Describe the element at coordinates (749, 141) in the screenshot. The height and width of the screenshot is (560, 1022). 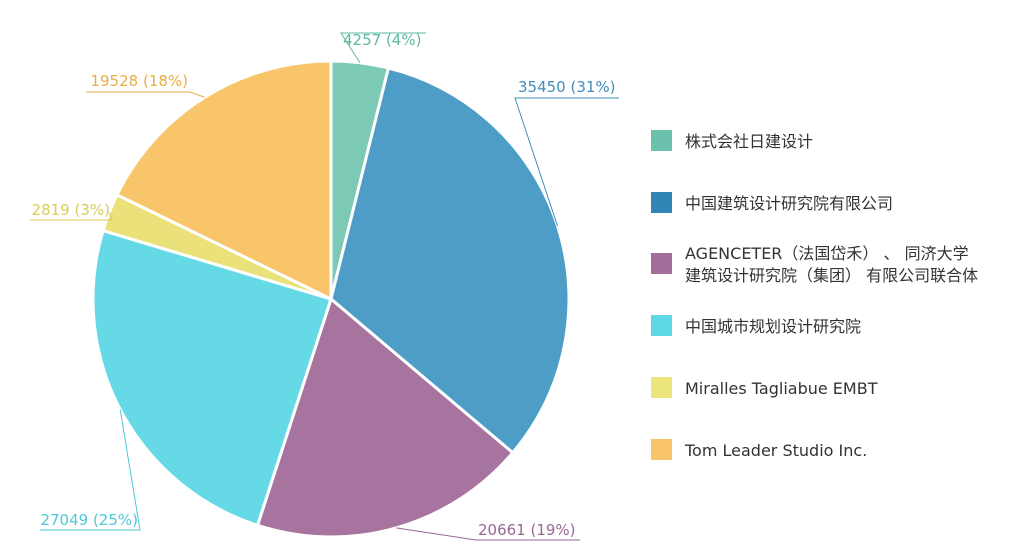
I see `legend-label: 株式会社日建设计` at that location.